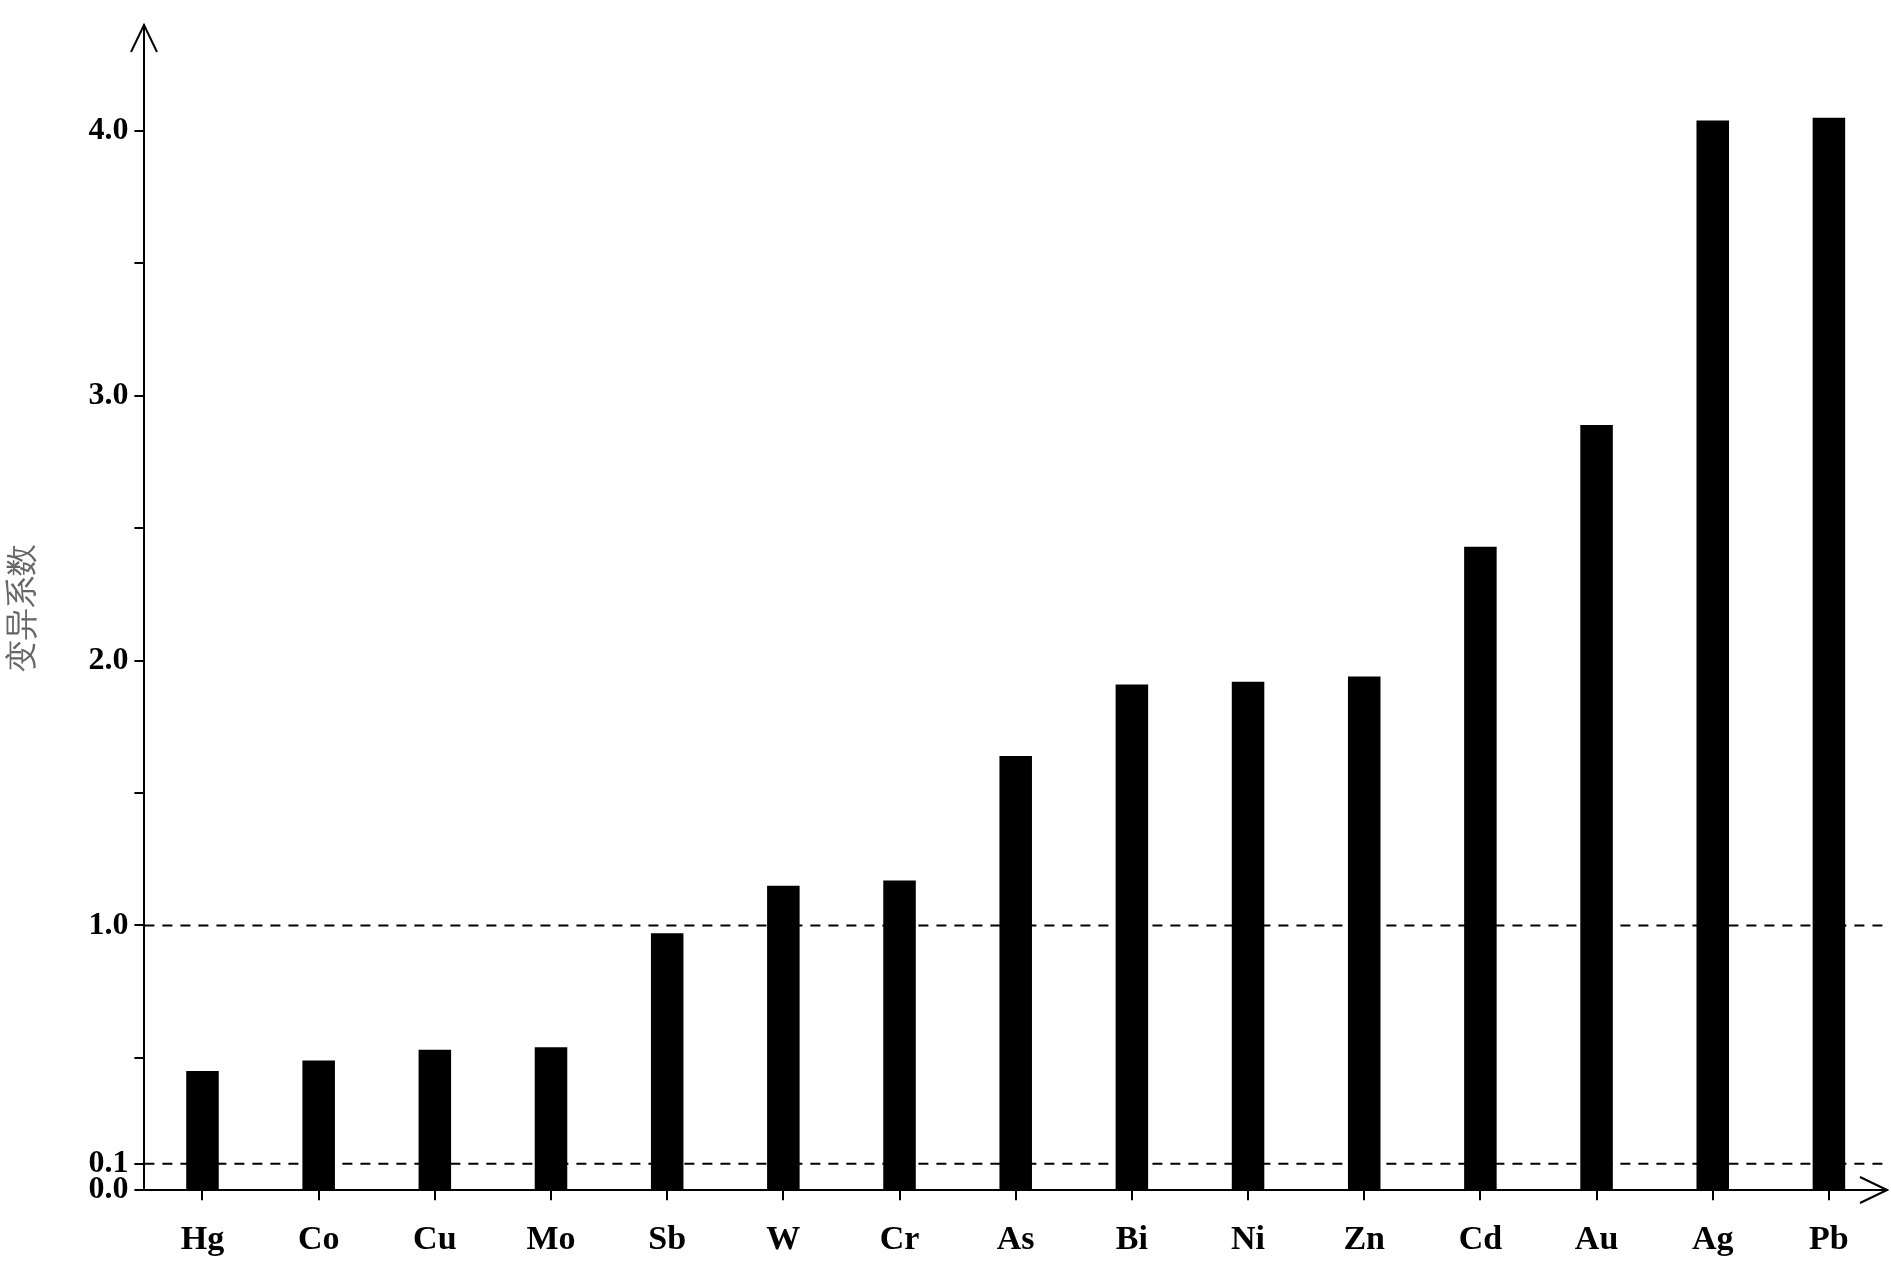  Describe the element at coordinates (1480, 1238) in the screenshot. I see `x-tick-label: Cd` at that location.